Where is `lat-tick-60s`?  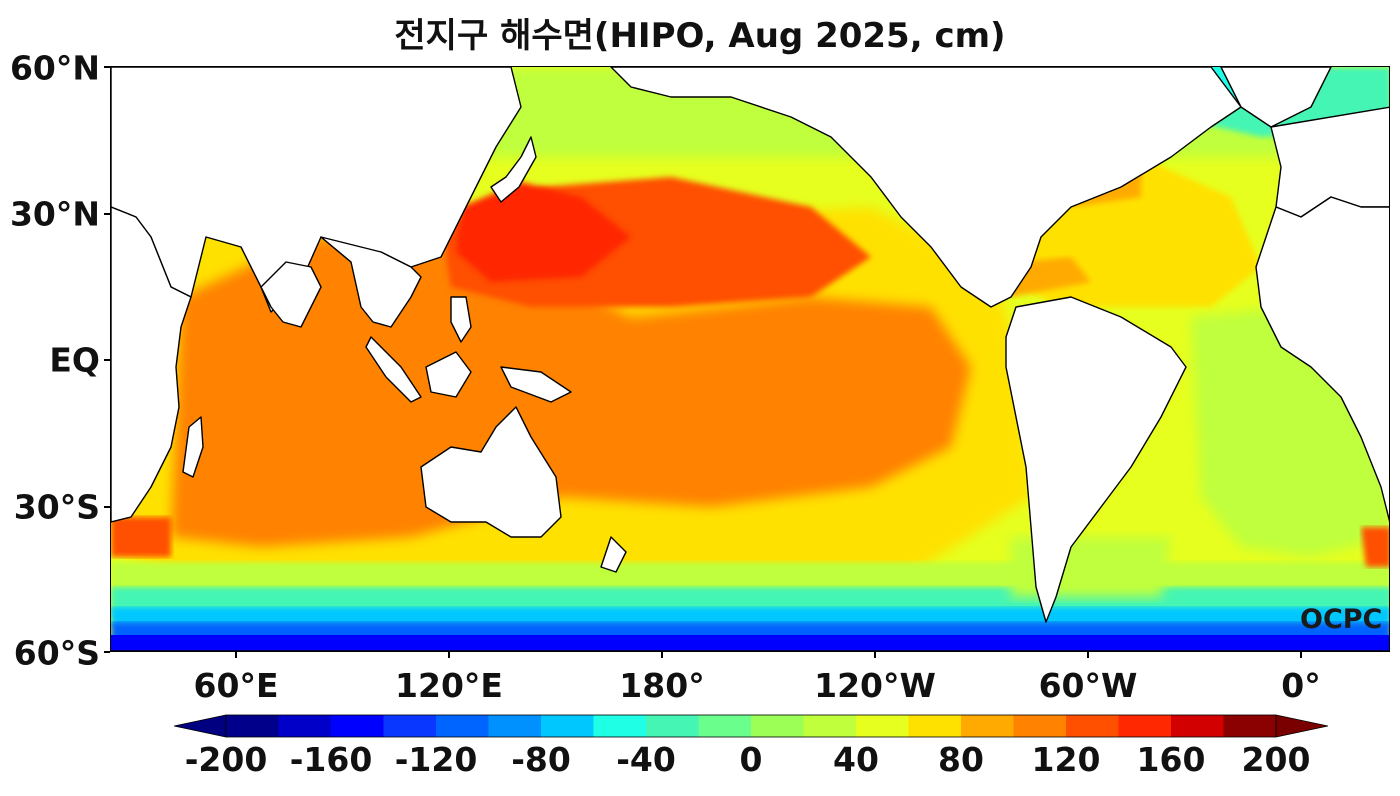 lat-tick-60s is located at coordinates (107, 652).